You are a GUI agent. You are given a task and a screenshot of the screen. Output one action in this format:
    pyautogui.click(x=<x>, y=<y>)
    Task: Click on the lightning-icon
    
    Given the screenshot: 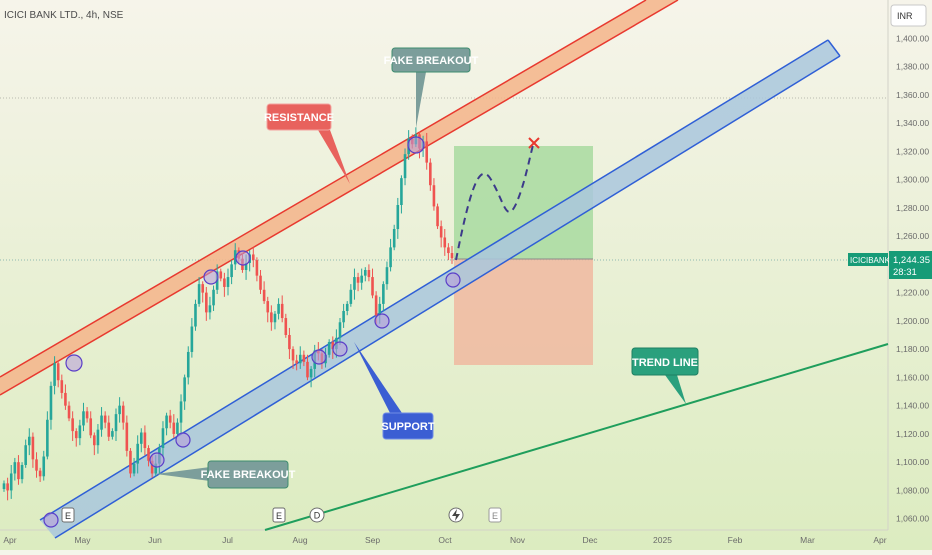 What is the action you would take?
    pyautogui.click(x=456, y=515)
    